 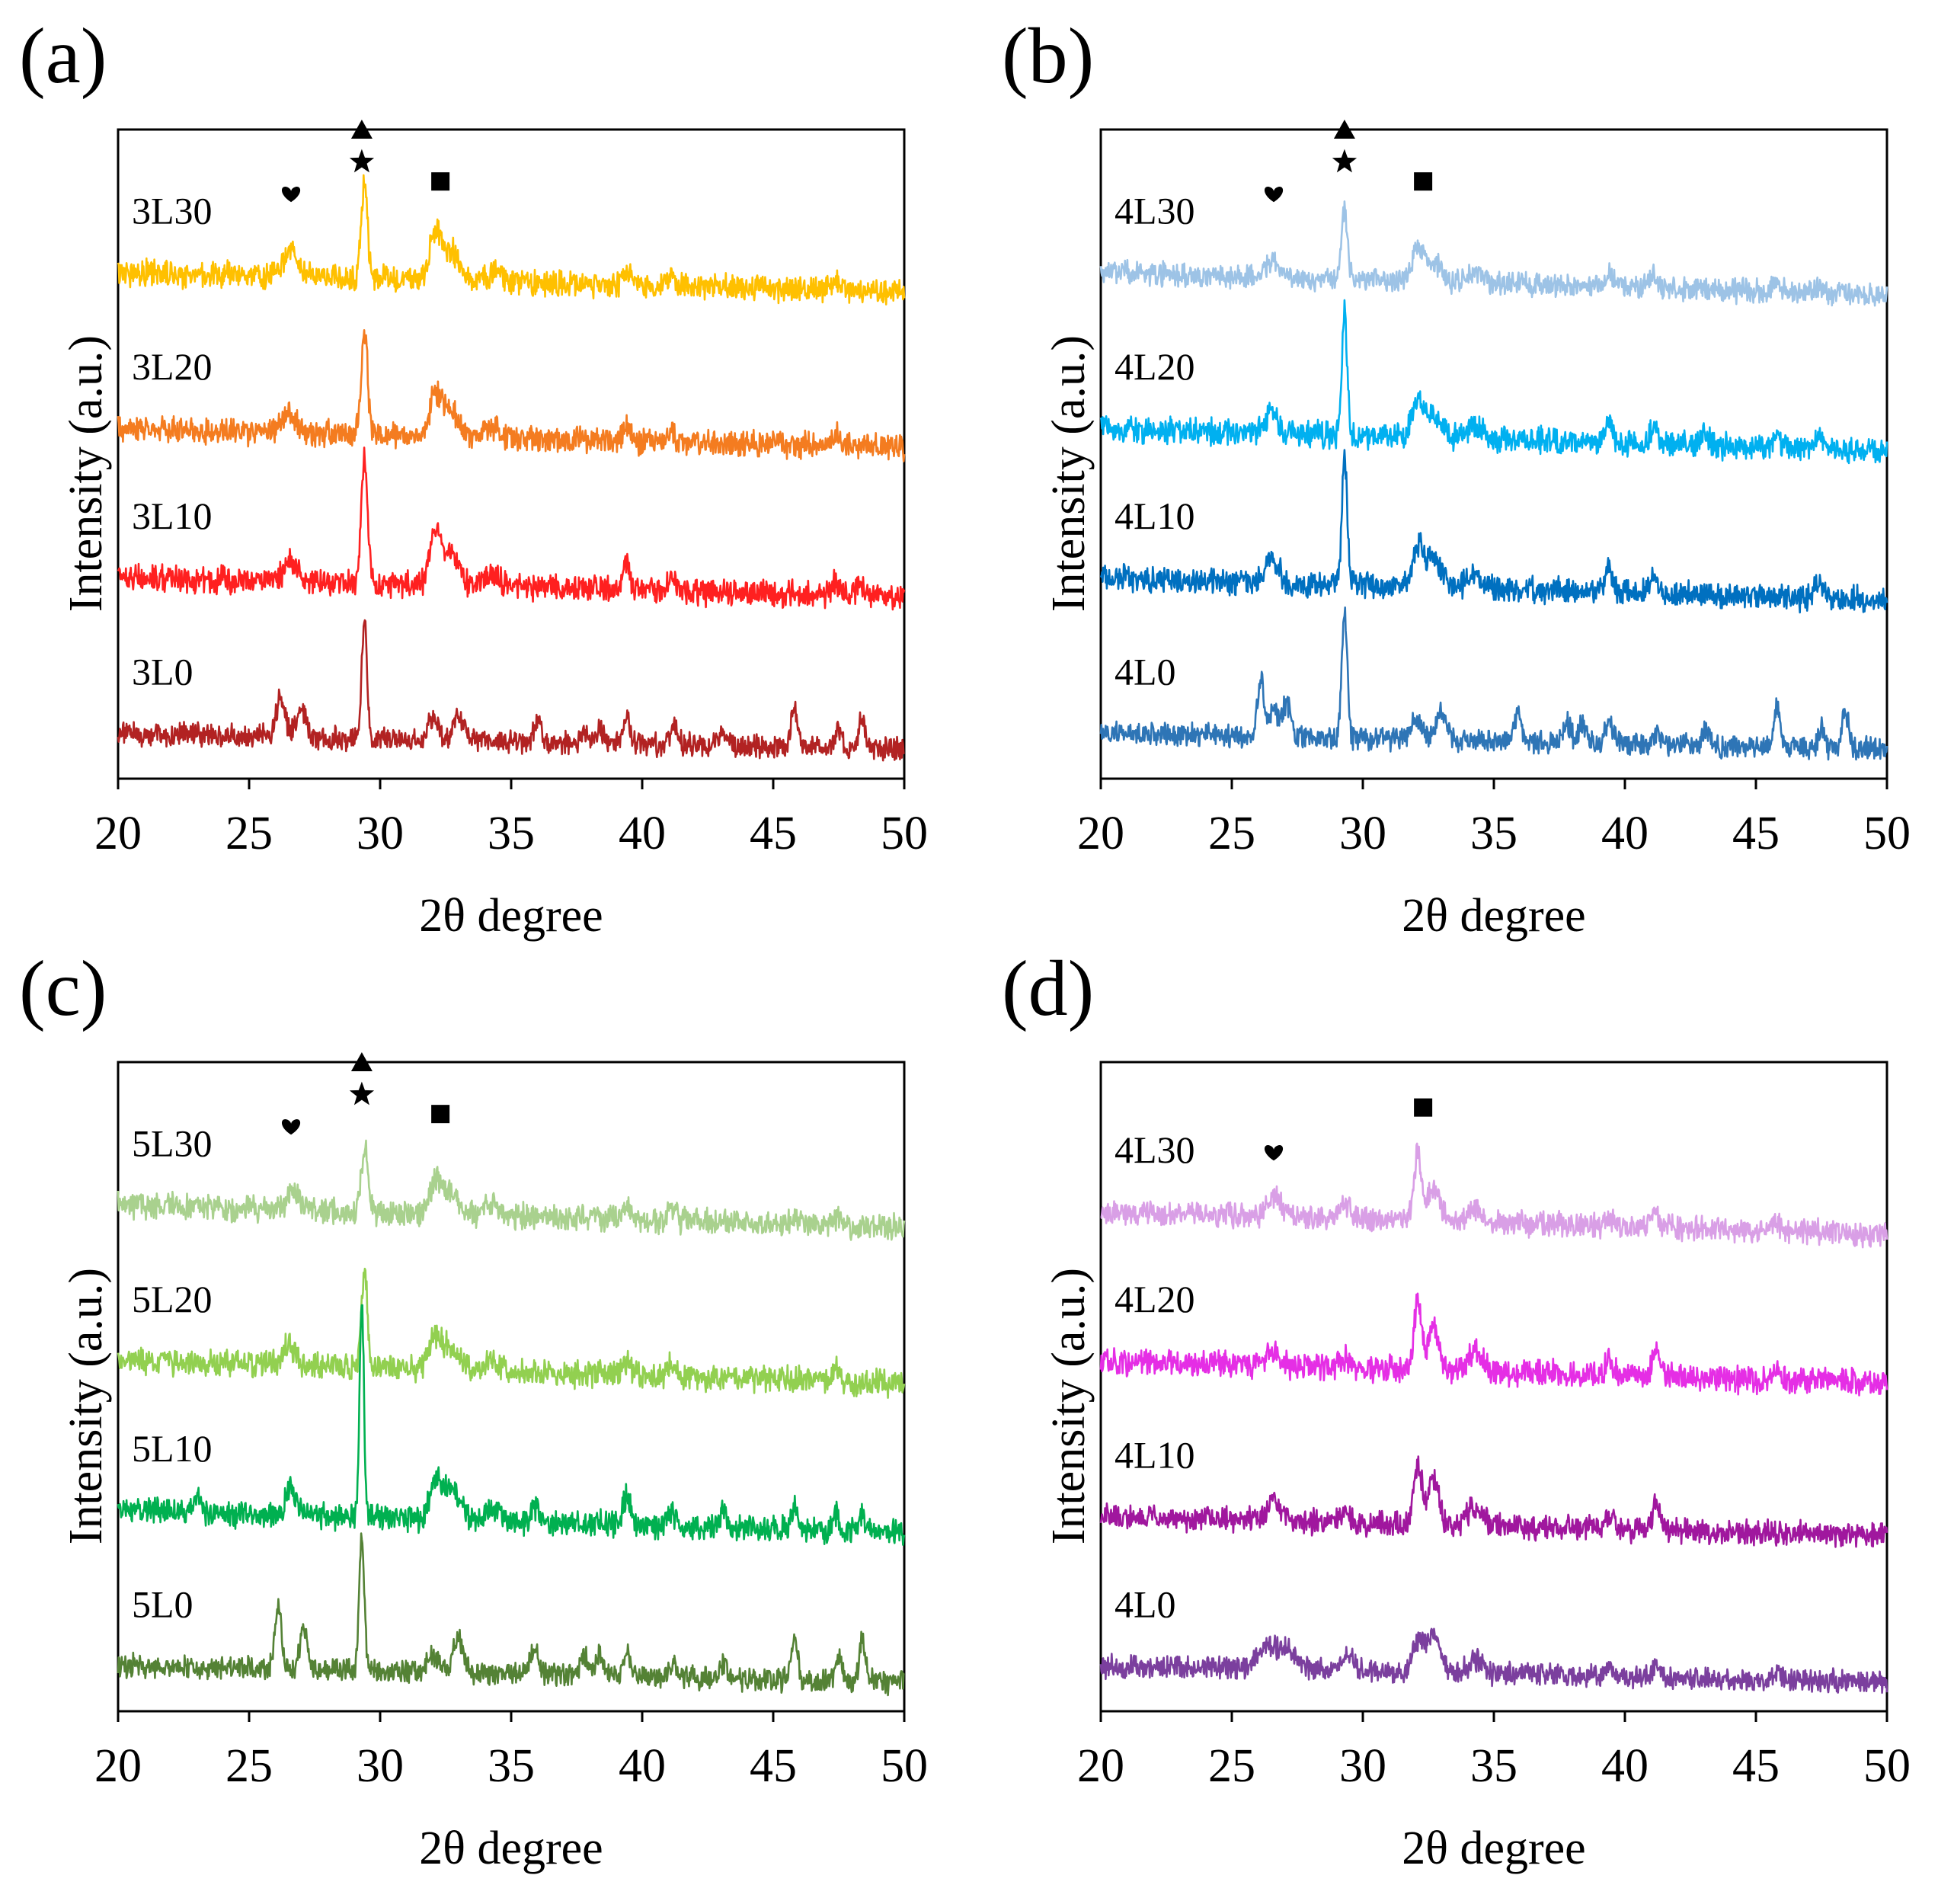 What do you see at coordinates (163, 671) in the screenshot?
I see `series-label-3l0: 3L0` at bounding box center [163, 671].